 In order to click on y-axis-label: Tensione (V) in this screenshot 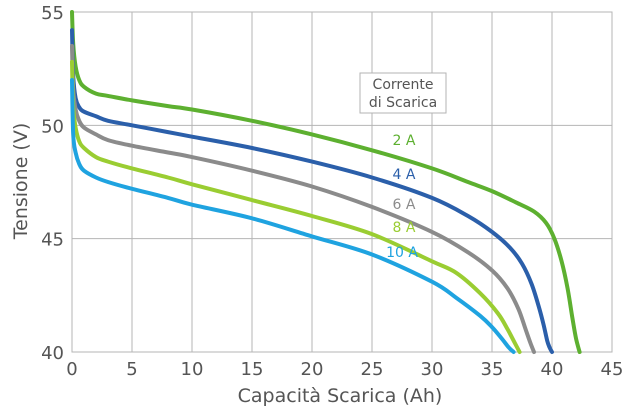, I will do `click(21, 182)`.